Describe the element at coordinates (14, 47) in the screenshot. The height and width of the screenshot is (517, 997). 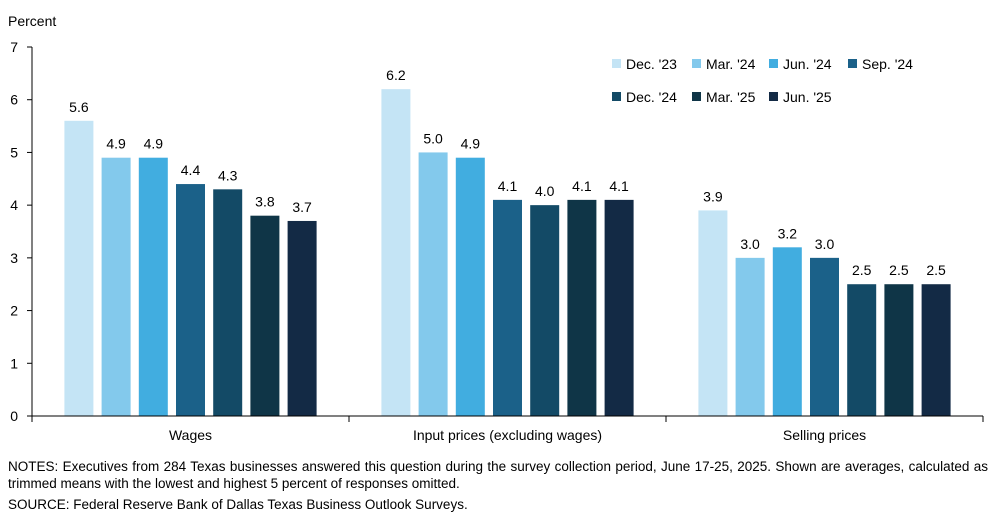
I see `y-tick-label: 7` at that location.